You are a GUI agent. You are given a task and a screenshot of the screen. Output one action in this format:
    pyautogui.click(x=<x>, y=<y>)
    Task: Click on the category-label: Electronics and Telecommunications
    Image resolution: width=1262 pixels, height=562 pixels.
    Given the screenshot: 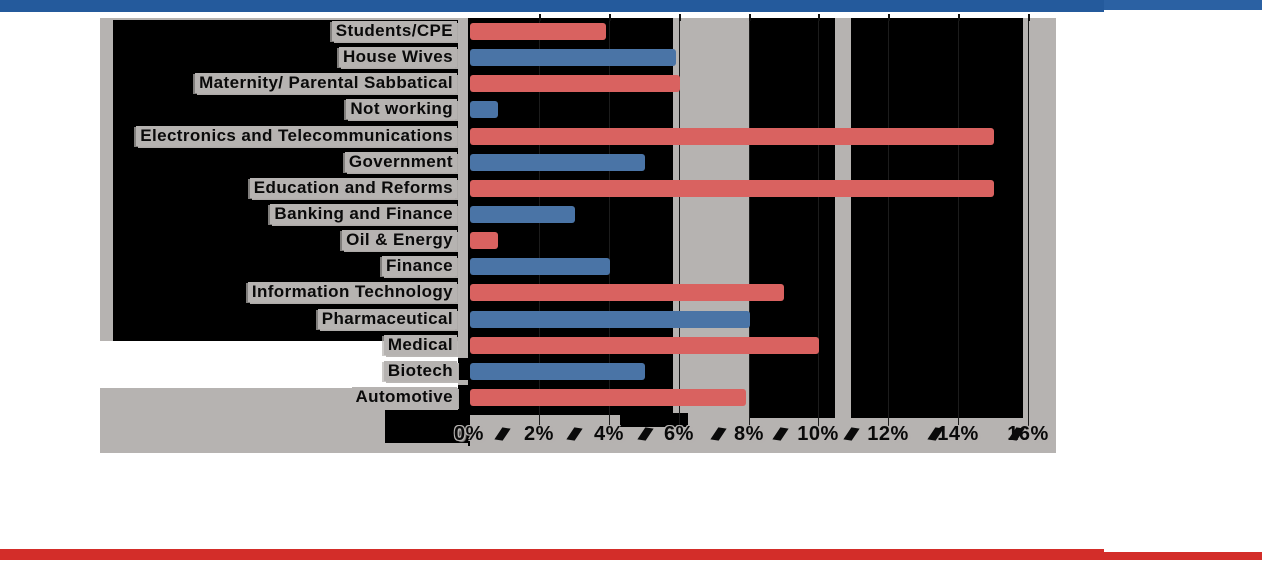 What is the action you would take?
    pyautogui.click(x=296, y=136)
    